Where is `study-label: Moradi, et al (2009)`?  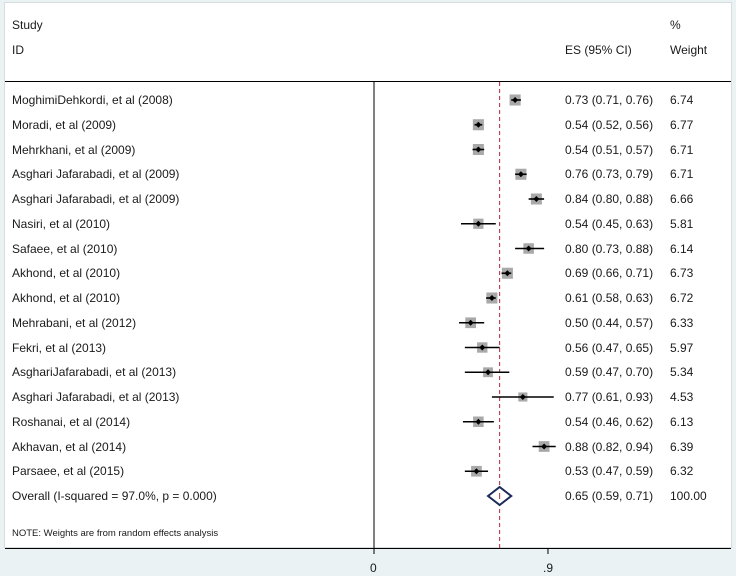
study-label: Moradi, et al (2009) is located at coordinates (64, 124).